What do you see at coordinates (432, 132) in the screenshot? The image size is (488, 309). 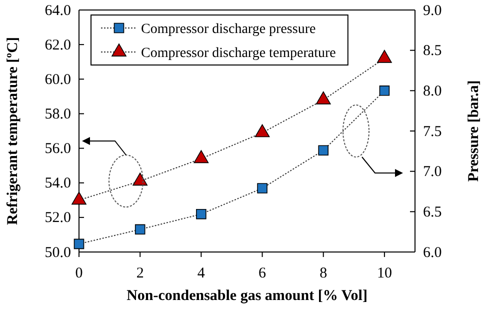 I see `y2-tick-label: 7.5` at bounding box center [432, 132].